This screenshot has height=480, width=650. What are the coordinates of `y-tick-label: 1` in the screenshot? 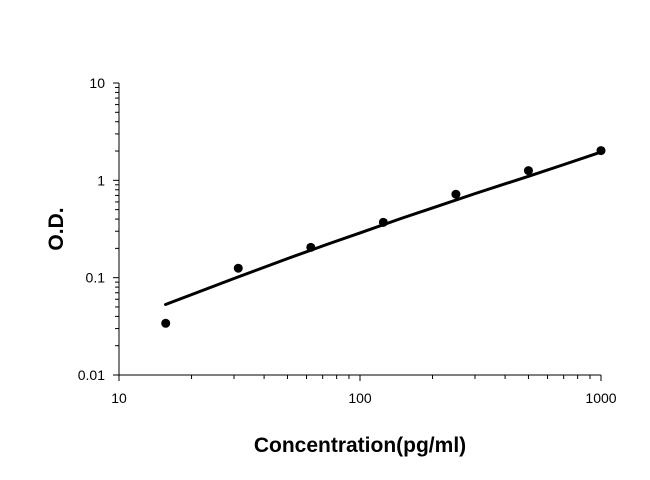 It's located at (101, 180).